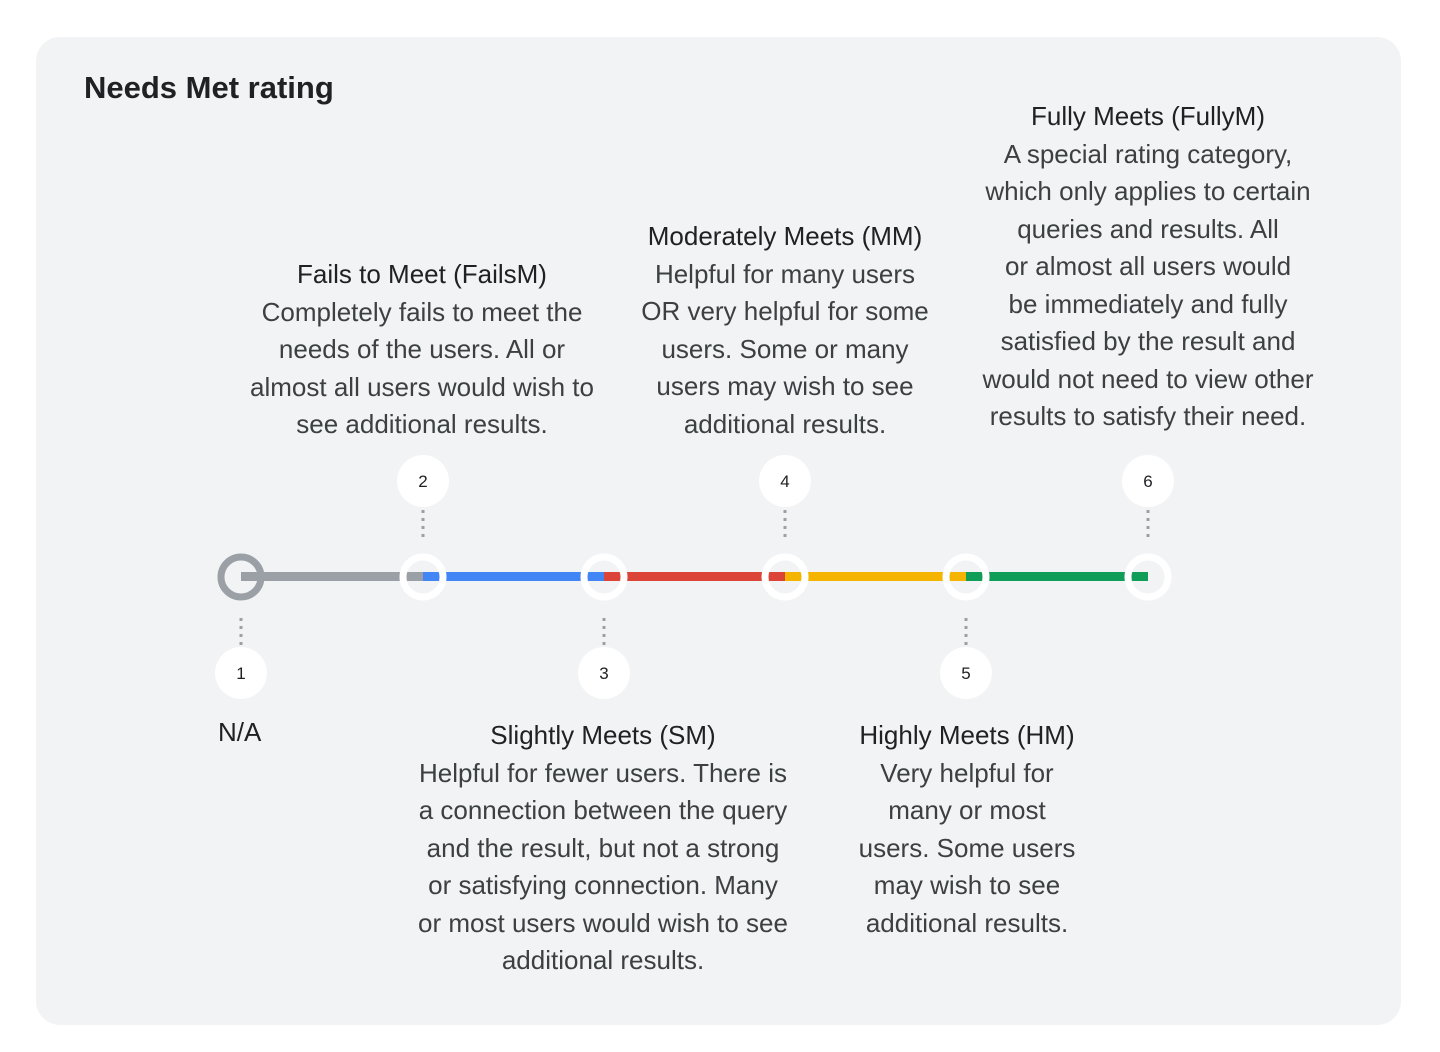 This screenshot has height=1052, width=1440. I want to click on rating-6-desc-line: satisfied by the result and, so click(1148, 341).